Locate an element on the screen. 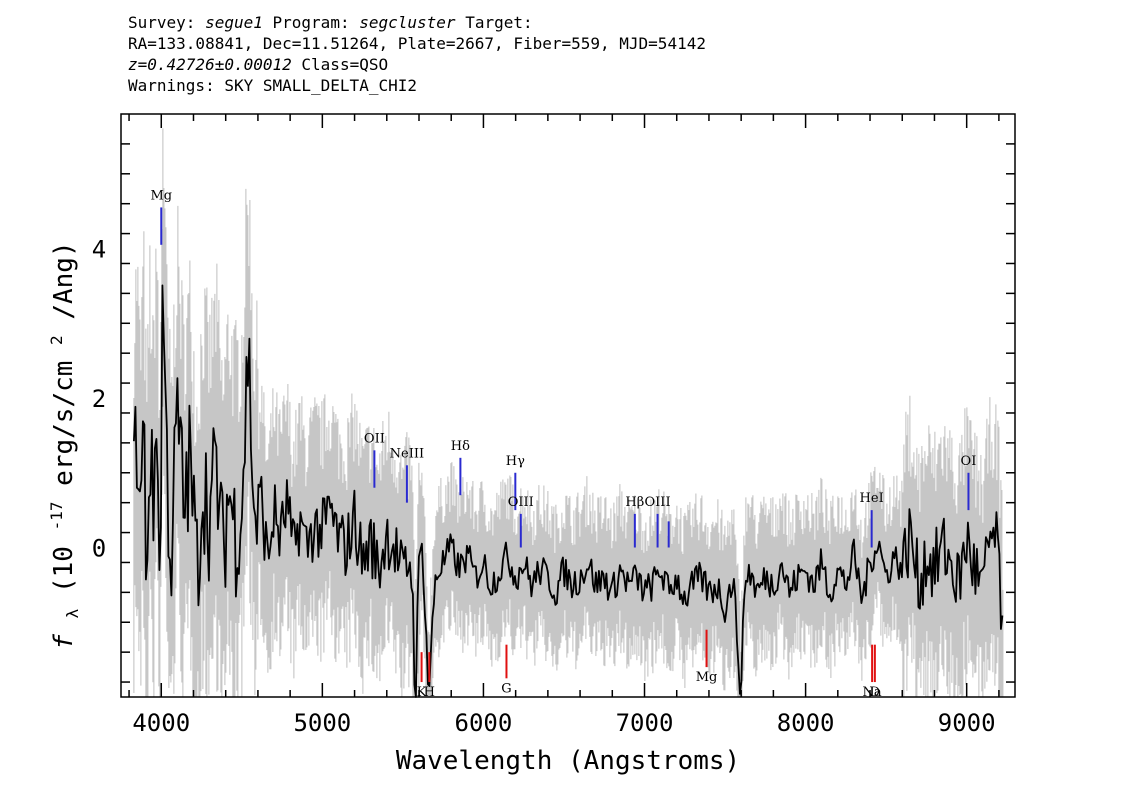 The width and height of the screenshot is (1134, 810). emission-line-label: NeIII is located at coordinates (407, 453).